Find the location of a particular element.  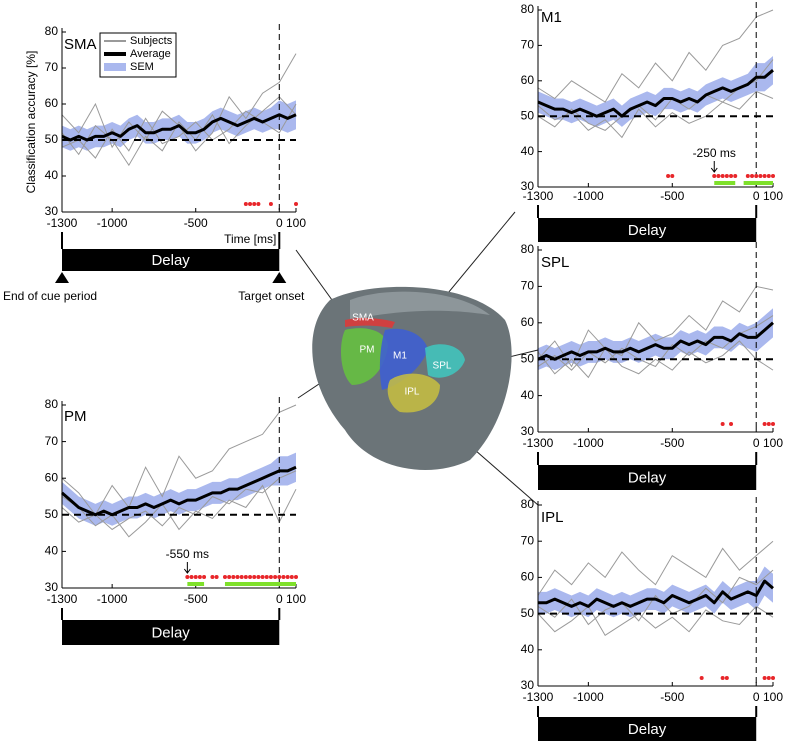

region-pm is located at coordinates (364, 356).